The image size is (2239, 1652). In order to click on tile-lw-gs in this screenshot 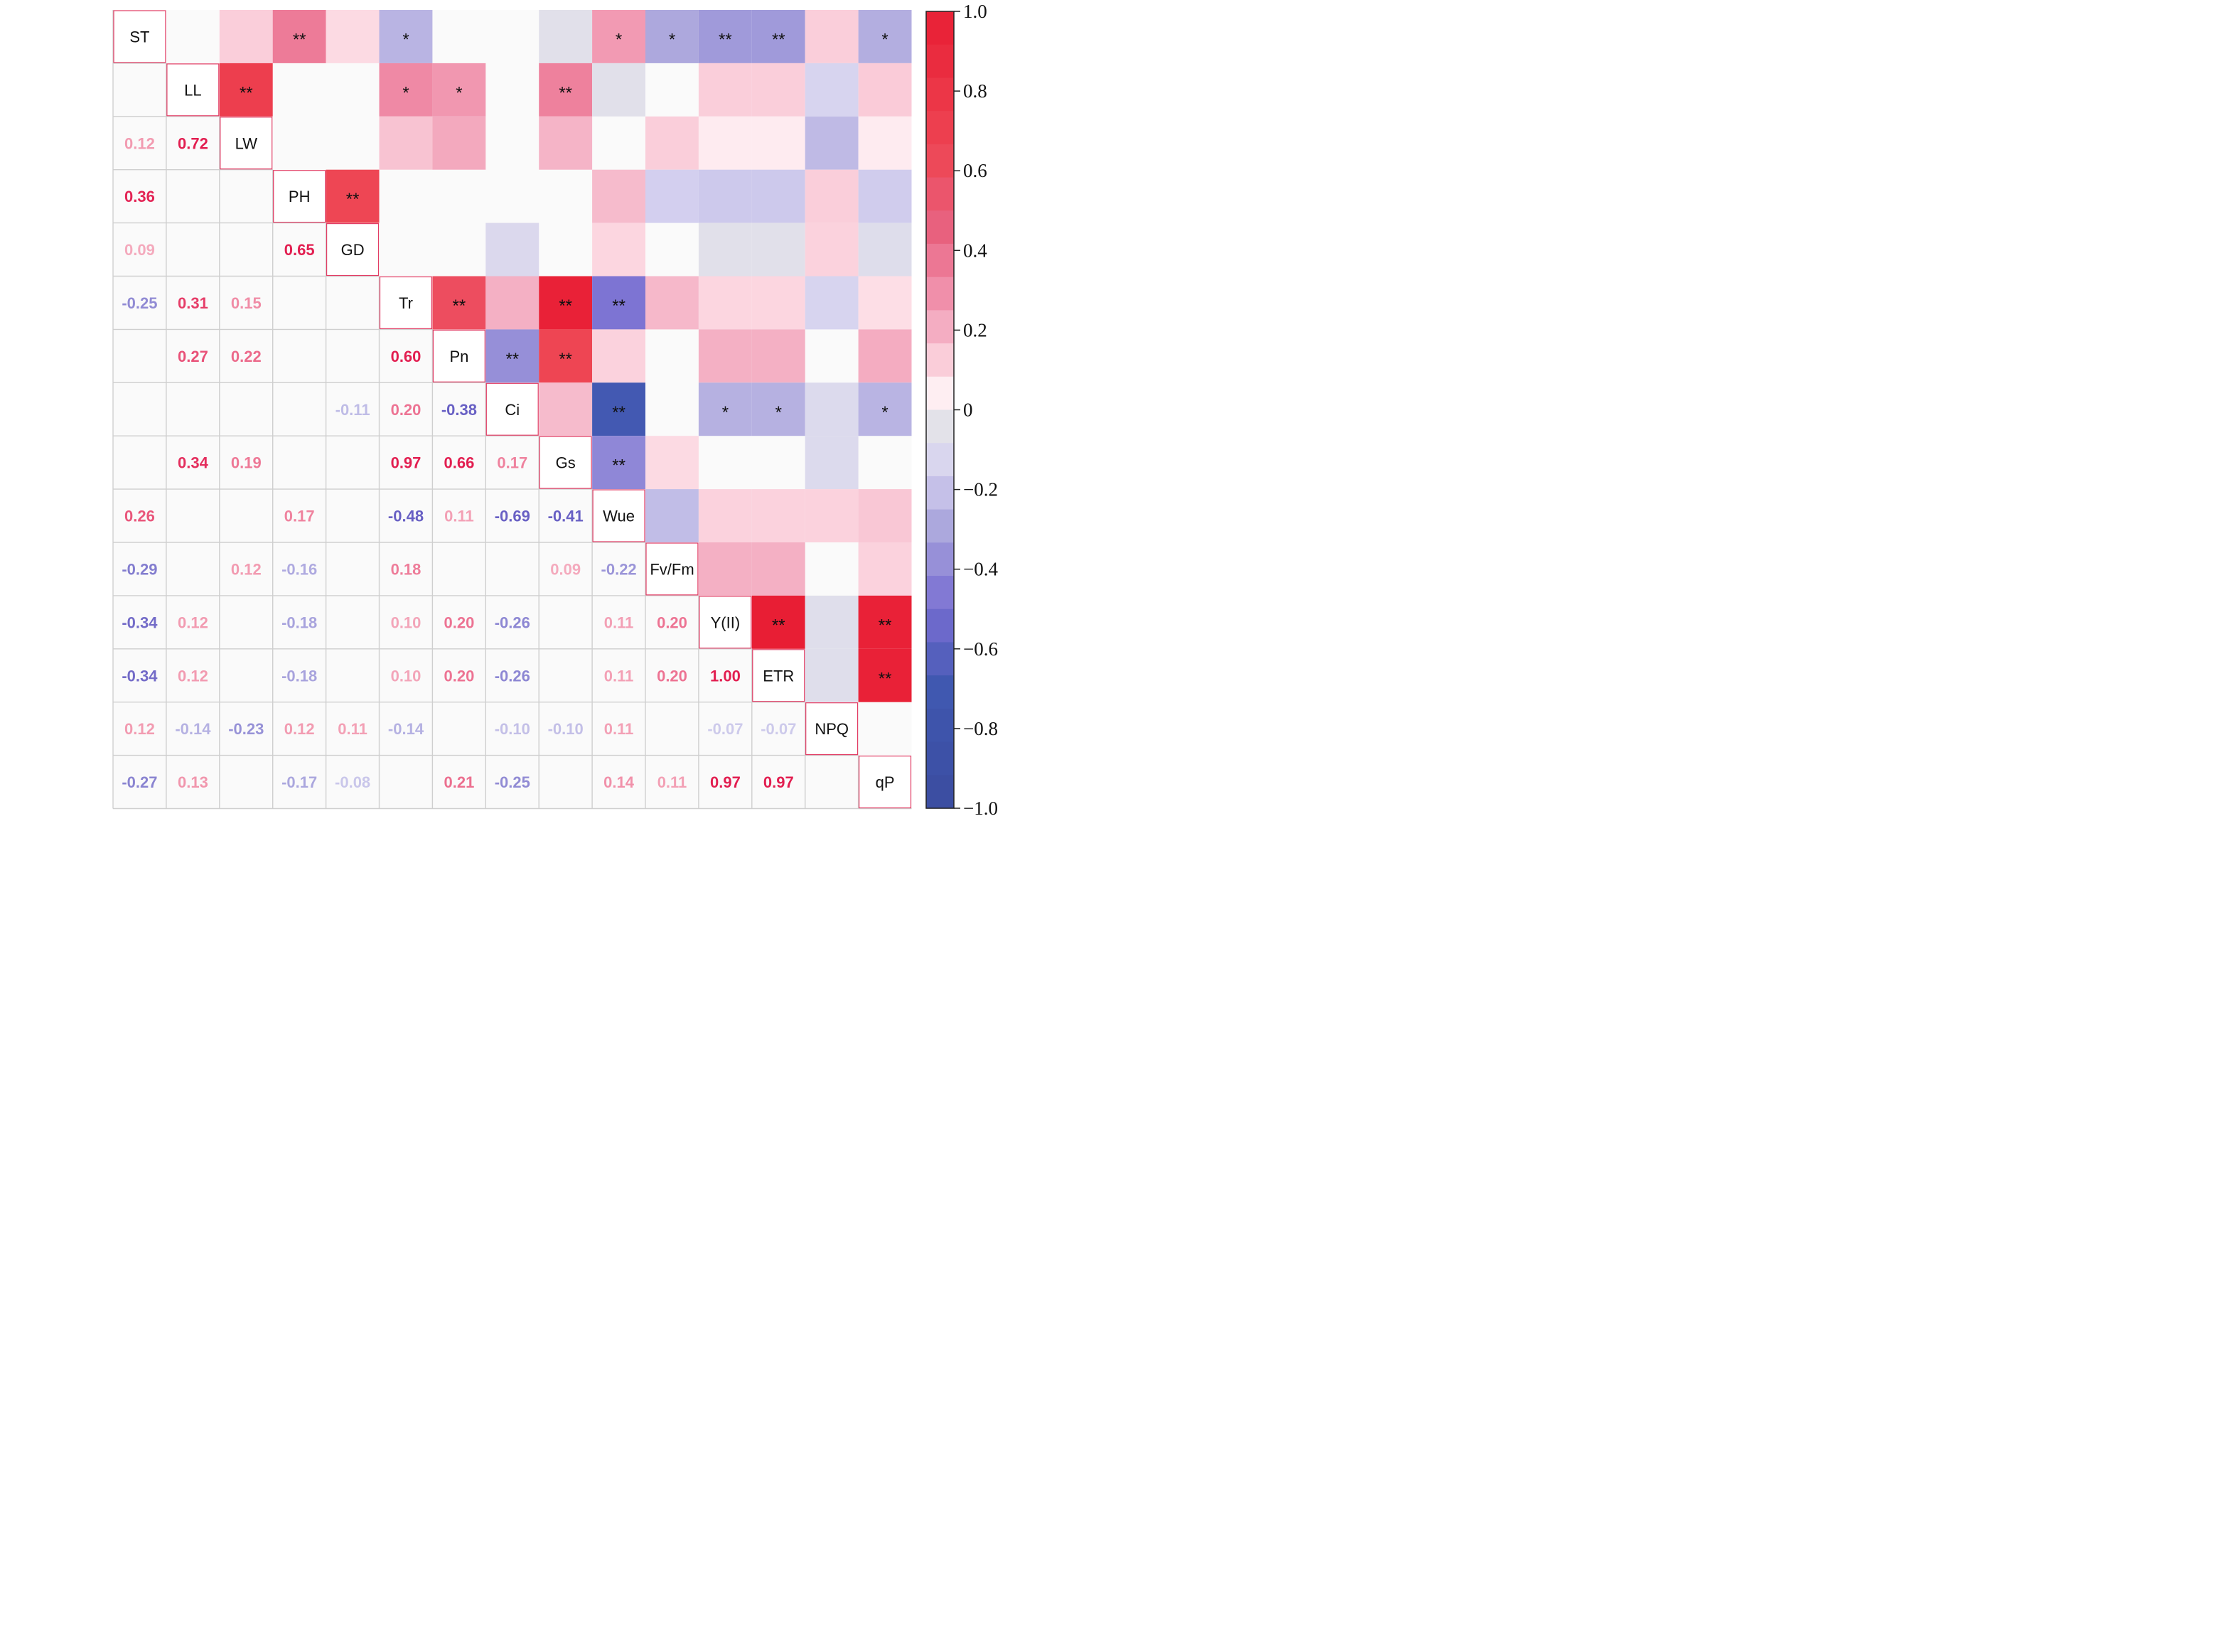, I will do `click(566, 143)`.